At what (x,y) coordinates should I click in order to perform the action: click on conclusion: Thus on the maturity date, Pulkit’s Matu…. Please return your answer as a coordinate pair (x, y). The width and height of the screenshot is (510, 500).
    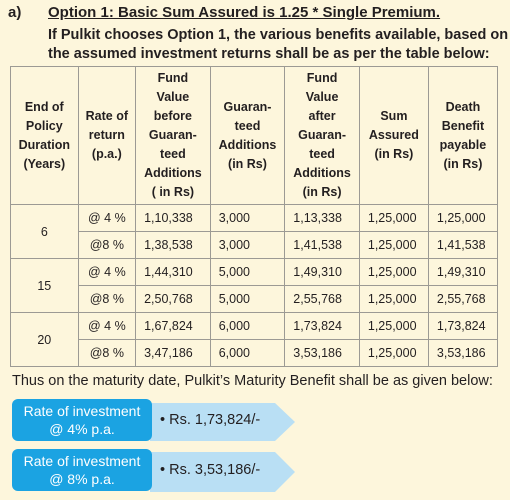
    Looking at the image, I should click on (252, 381).